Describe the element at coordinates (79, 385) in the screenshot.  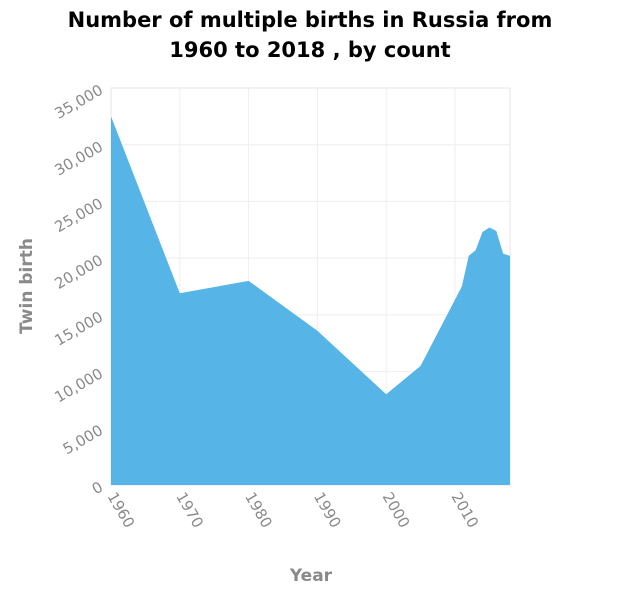
I see `y-tick-label: 10,000` at that location.